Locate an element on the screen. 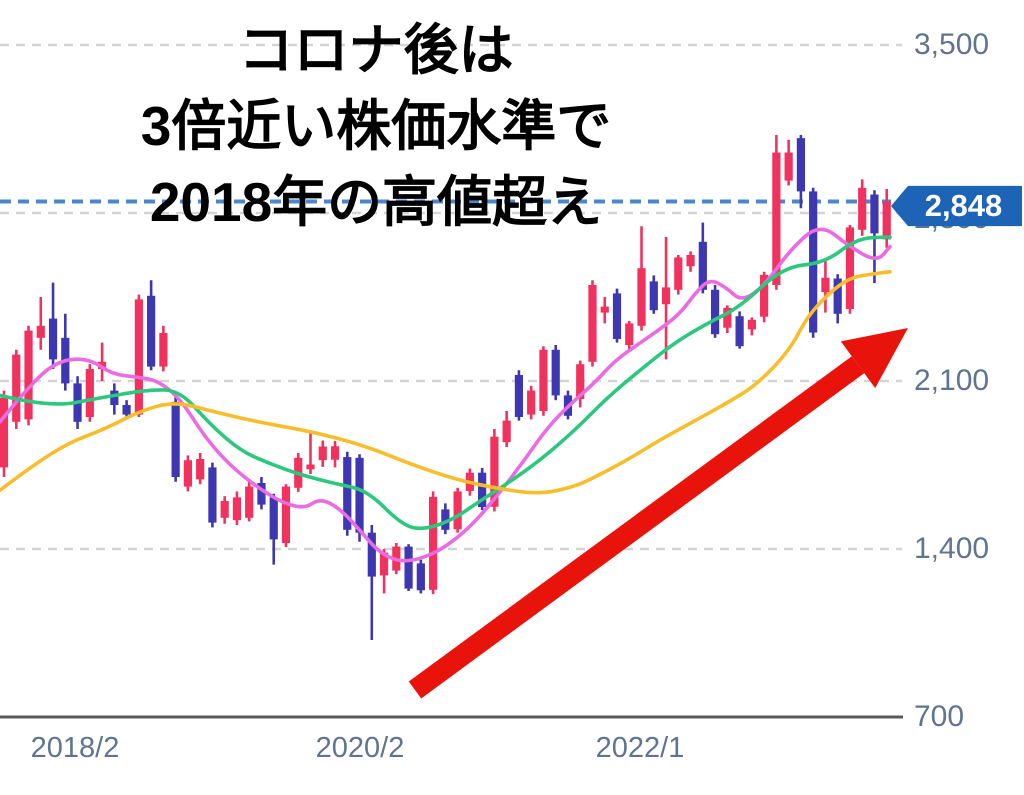 This screenshot has width=1024, height=795. annotation-line-2: 3倍近い株価水準で is located at coordinates (376, 126).